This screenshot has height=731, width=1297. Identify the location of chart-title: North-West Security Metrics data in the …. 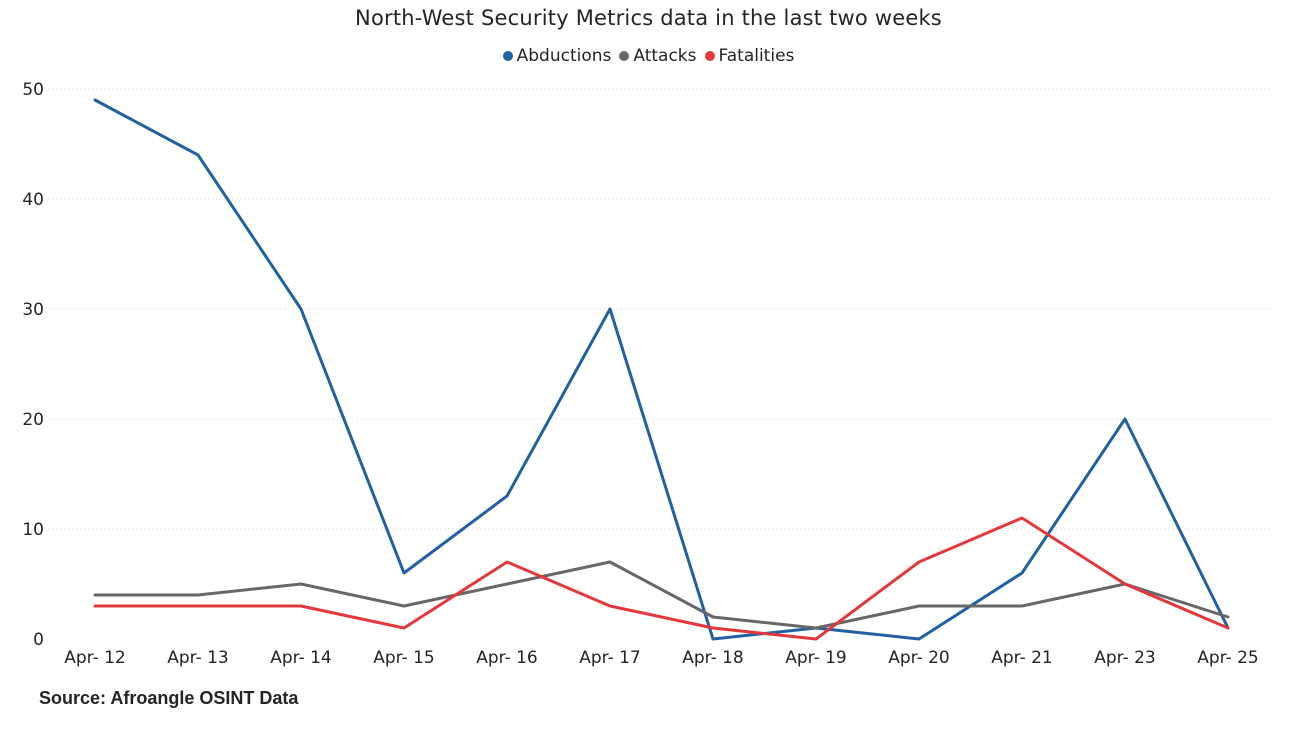
(648, 18).